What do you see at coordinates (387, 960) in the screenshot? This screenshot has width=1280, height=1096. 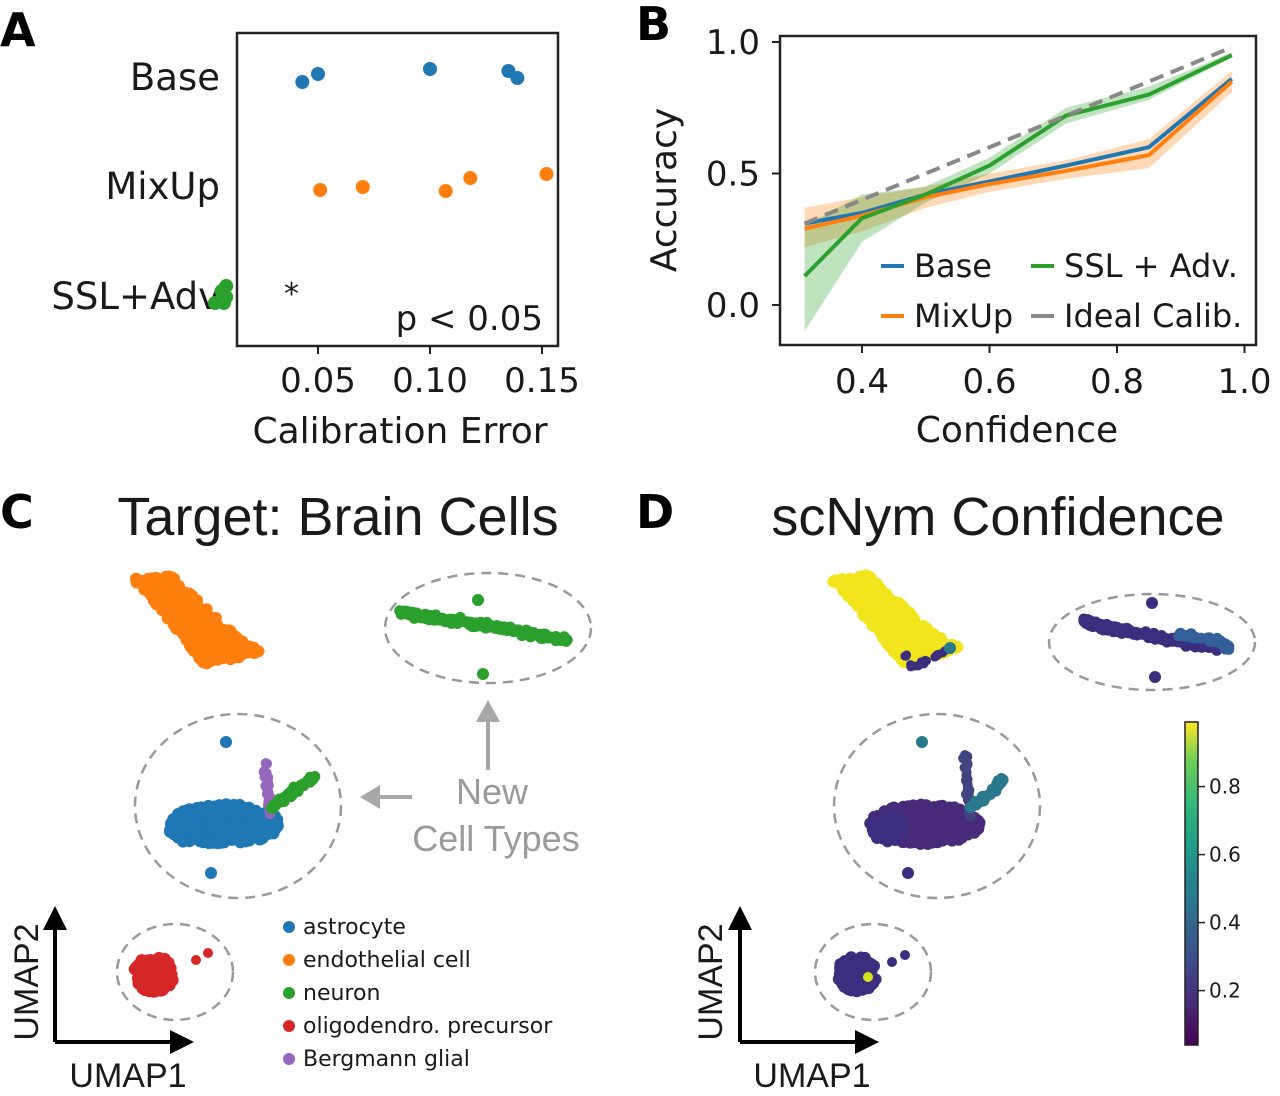 I see `legend-label-endothelial: endothelial cell` at bounding box center [387, 960].